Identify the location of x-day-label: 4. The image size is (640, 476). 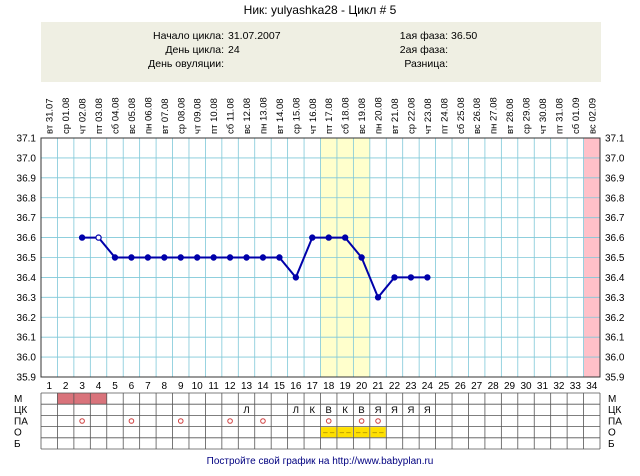
(99, 386).